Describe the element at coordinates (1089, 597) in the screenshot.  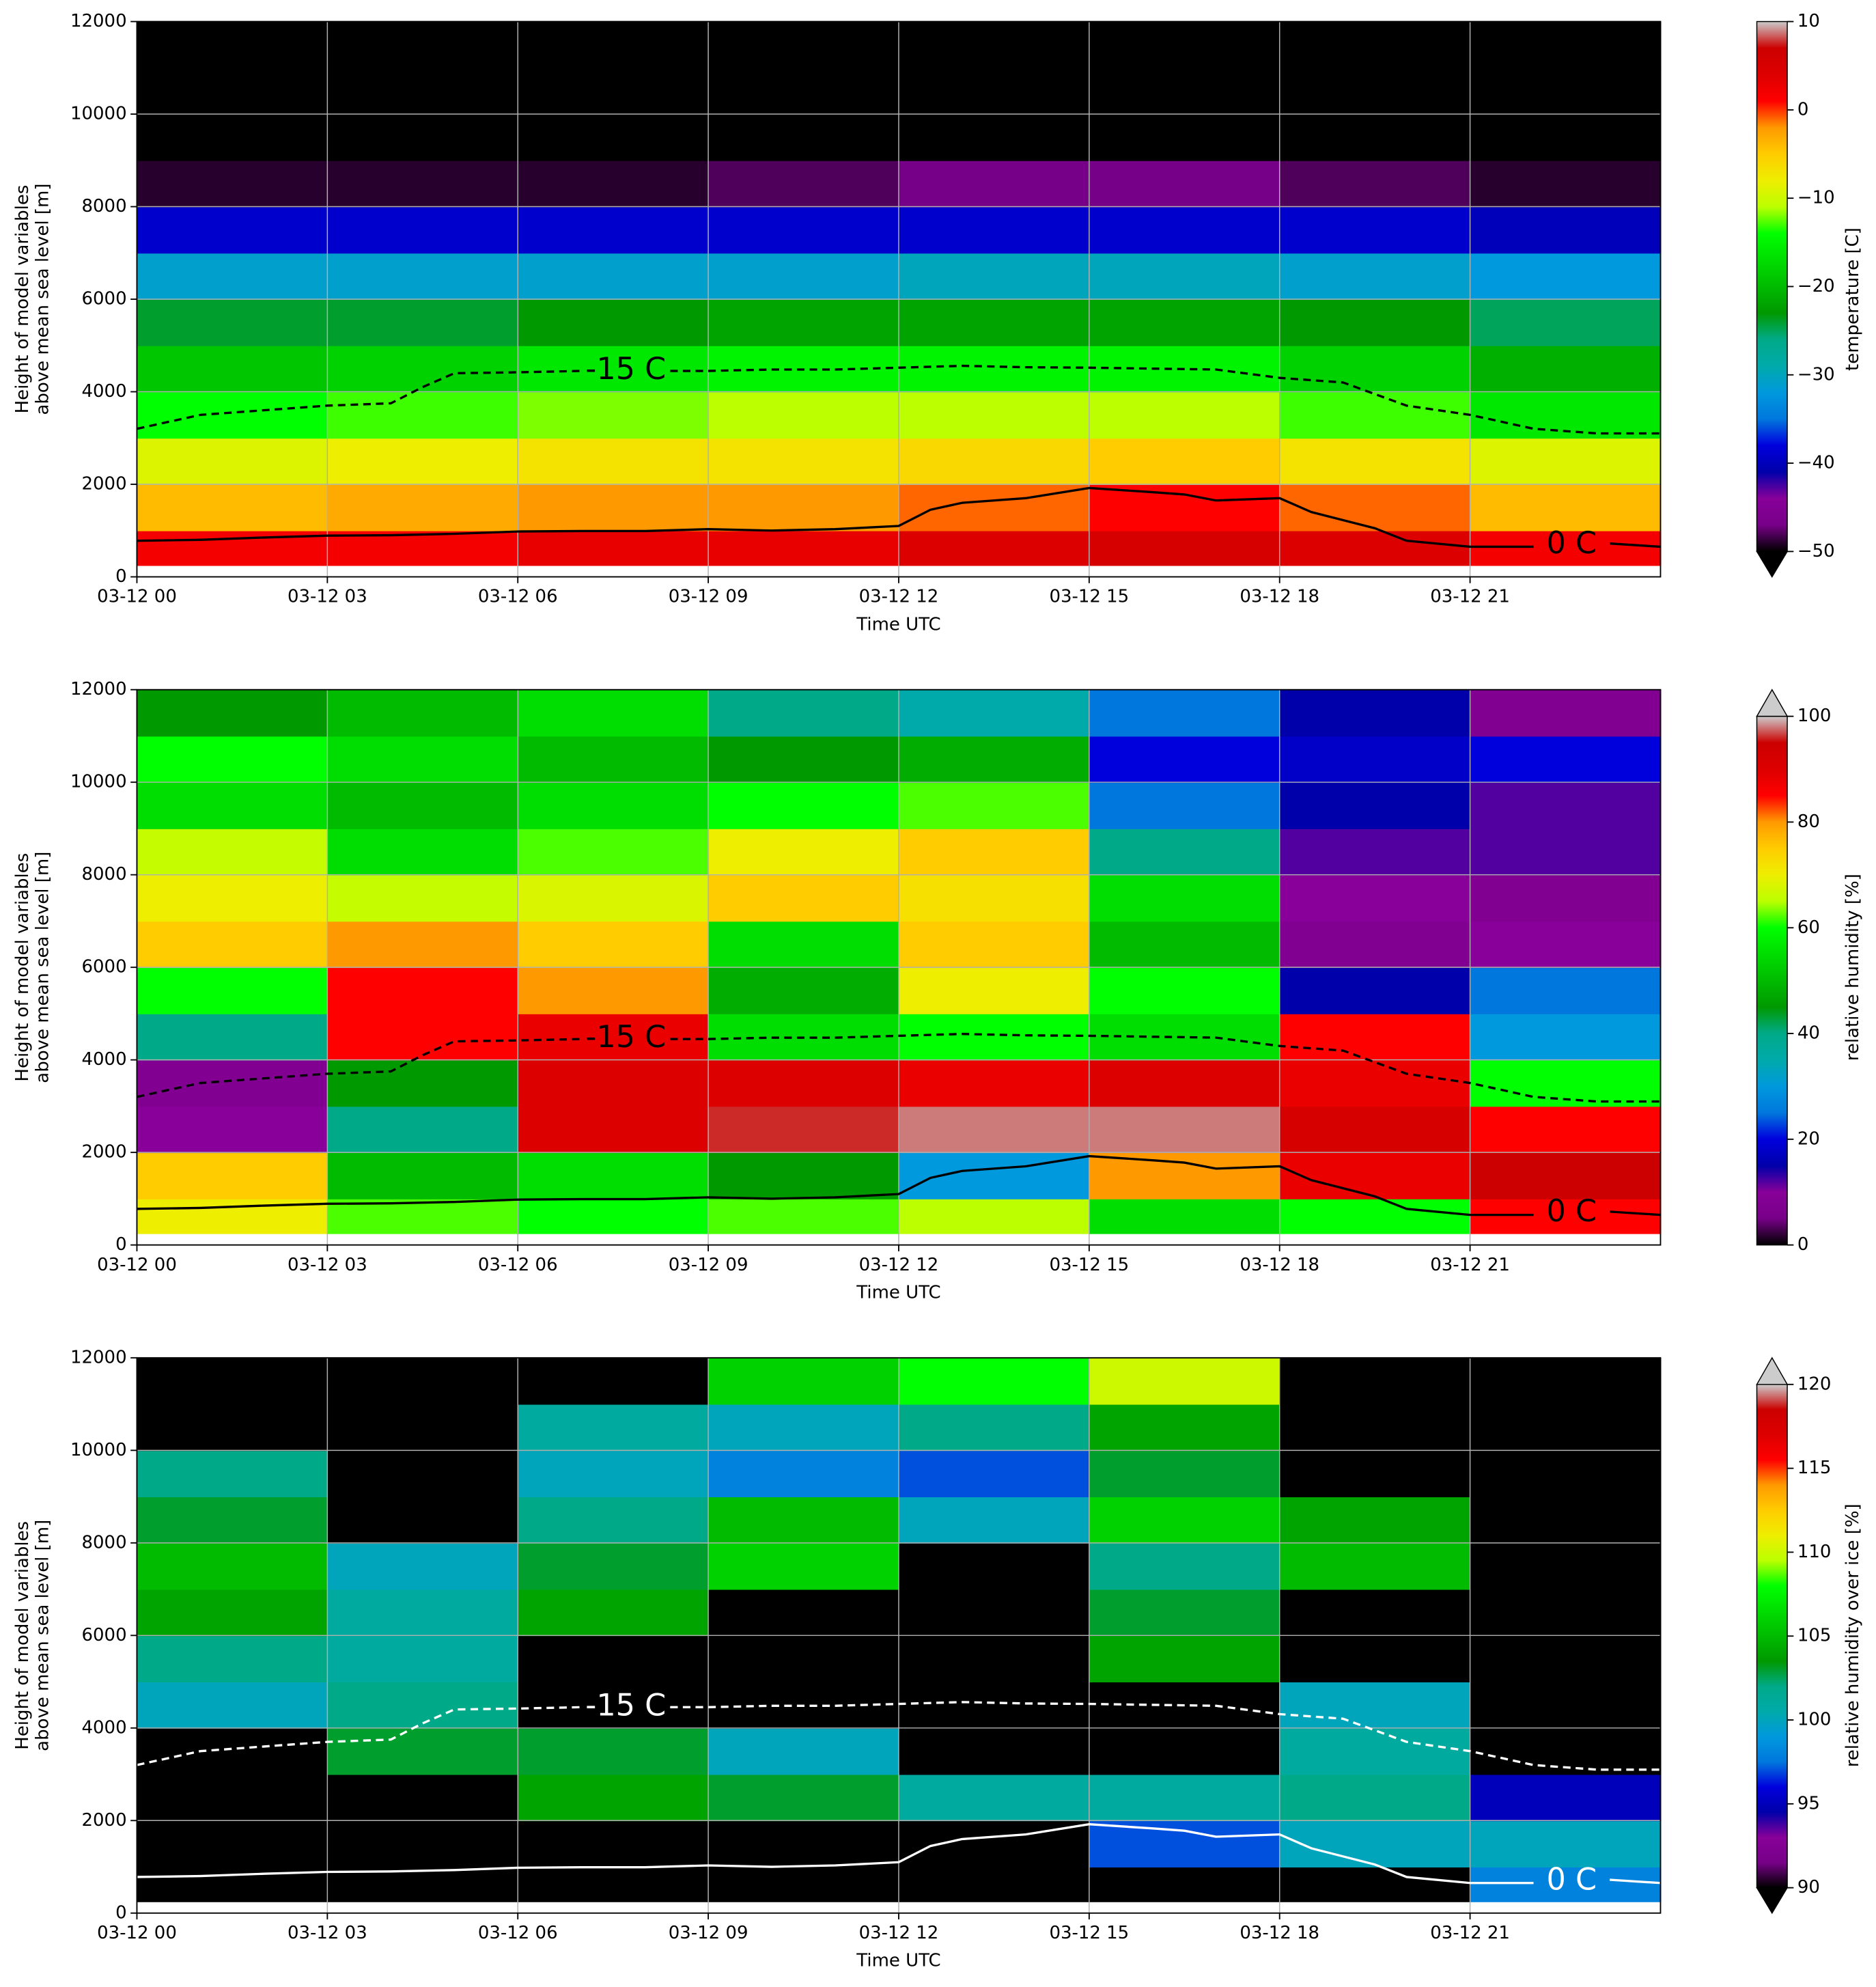
I see `x-tick-label: 03-12 15` at that location.